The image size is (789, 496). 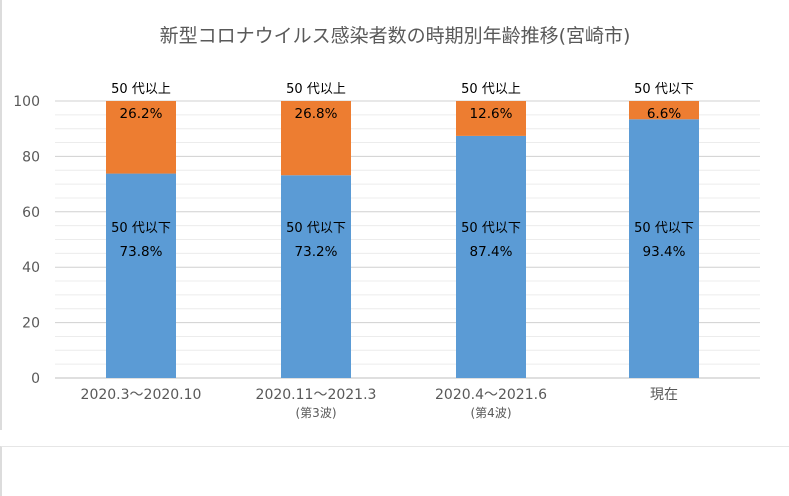 I want to click on data-label-top: 26.8%, so click(x=316, y=114).